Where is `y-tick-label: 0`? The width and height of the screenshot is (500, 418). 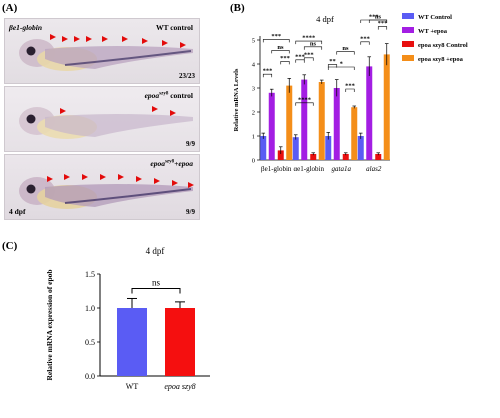 y-tick-label: 0 is located at coordinates (253, 161).